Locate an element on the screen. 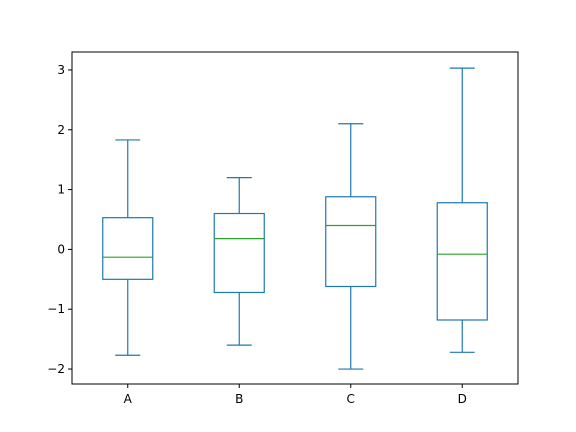  y-tick-label: 2 is located at coordinates (61, 130).